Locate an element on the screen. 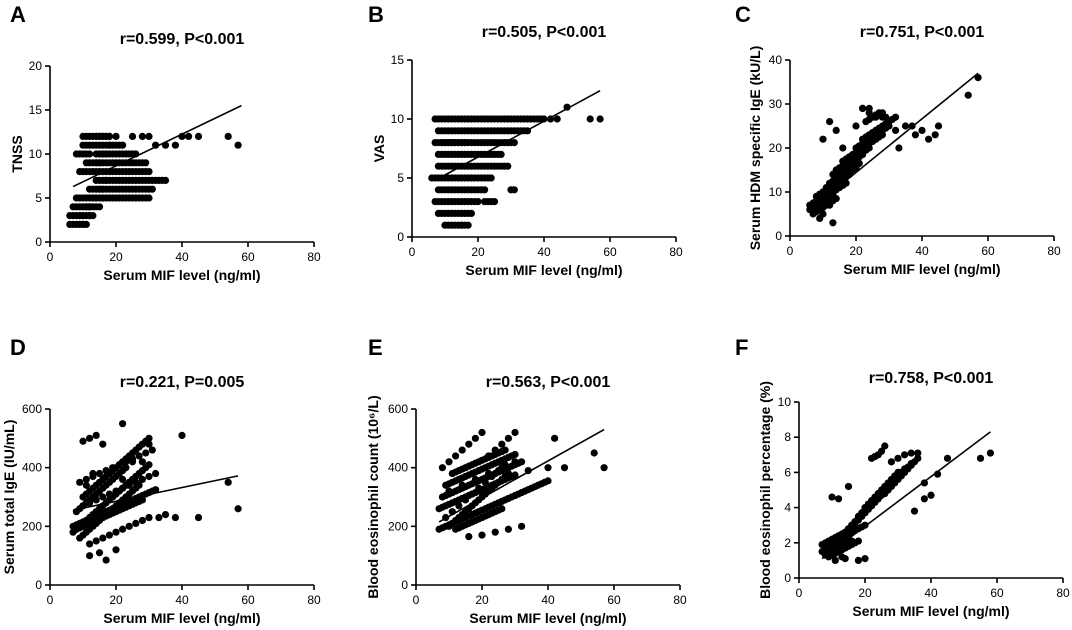  panel-letter: A is located at coordinates (18, 14).